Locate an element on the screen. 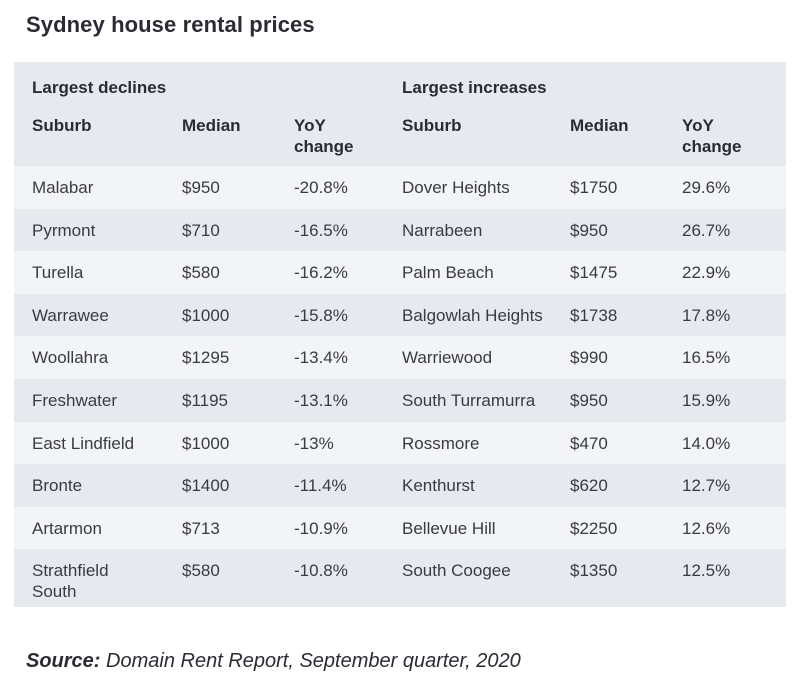 The width and height of the screenshot is (800, 692). increase-yoy-change: 12.5% is located at coordinates (706, 571).